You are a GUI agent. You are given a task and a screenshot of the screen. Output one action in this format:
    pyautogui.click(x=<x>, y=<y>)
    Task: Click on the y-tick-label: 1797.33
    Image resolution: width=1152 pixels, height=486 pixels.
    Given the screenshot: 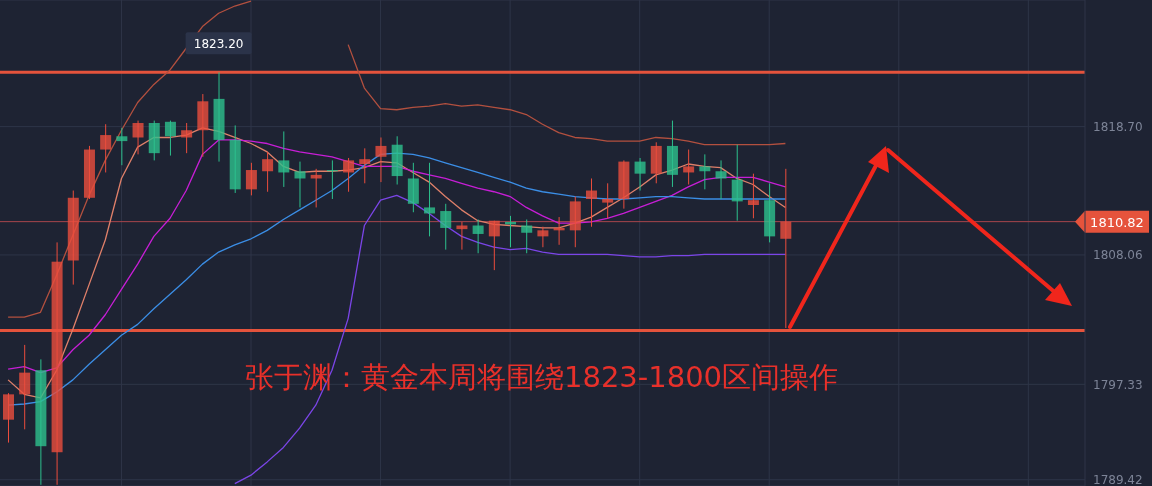 What is the action you would take?
    pyautogui.click(x=1118, y=384)
    